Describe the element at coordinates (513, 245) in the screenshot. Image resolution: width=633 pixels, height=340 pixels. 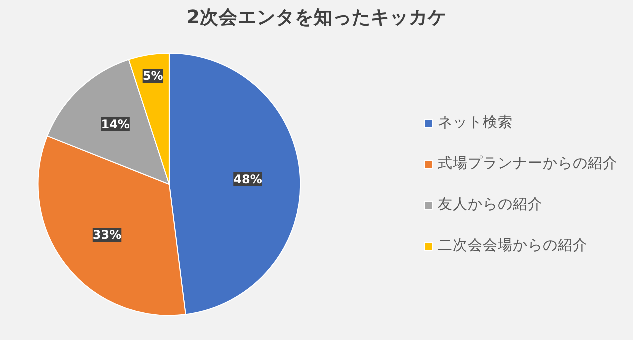
I see `legend-label: 二次会会場からの紹介` at that location.